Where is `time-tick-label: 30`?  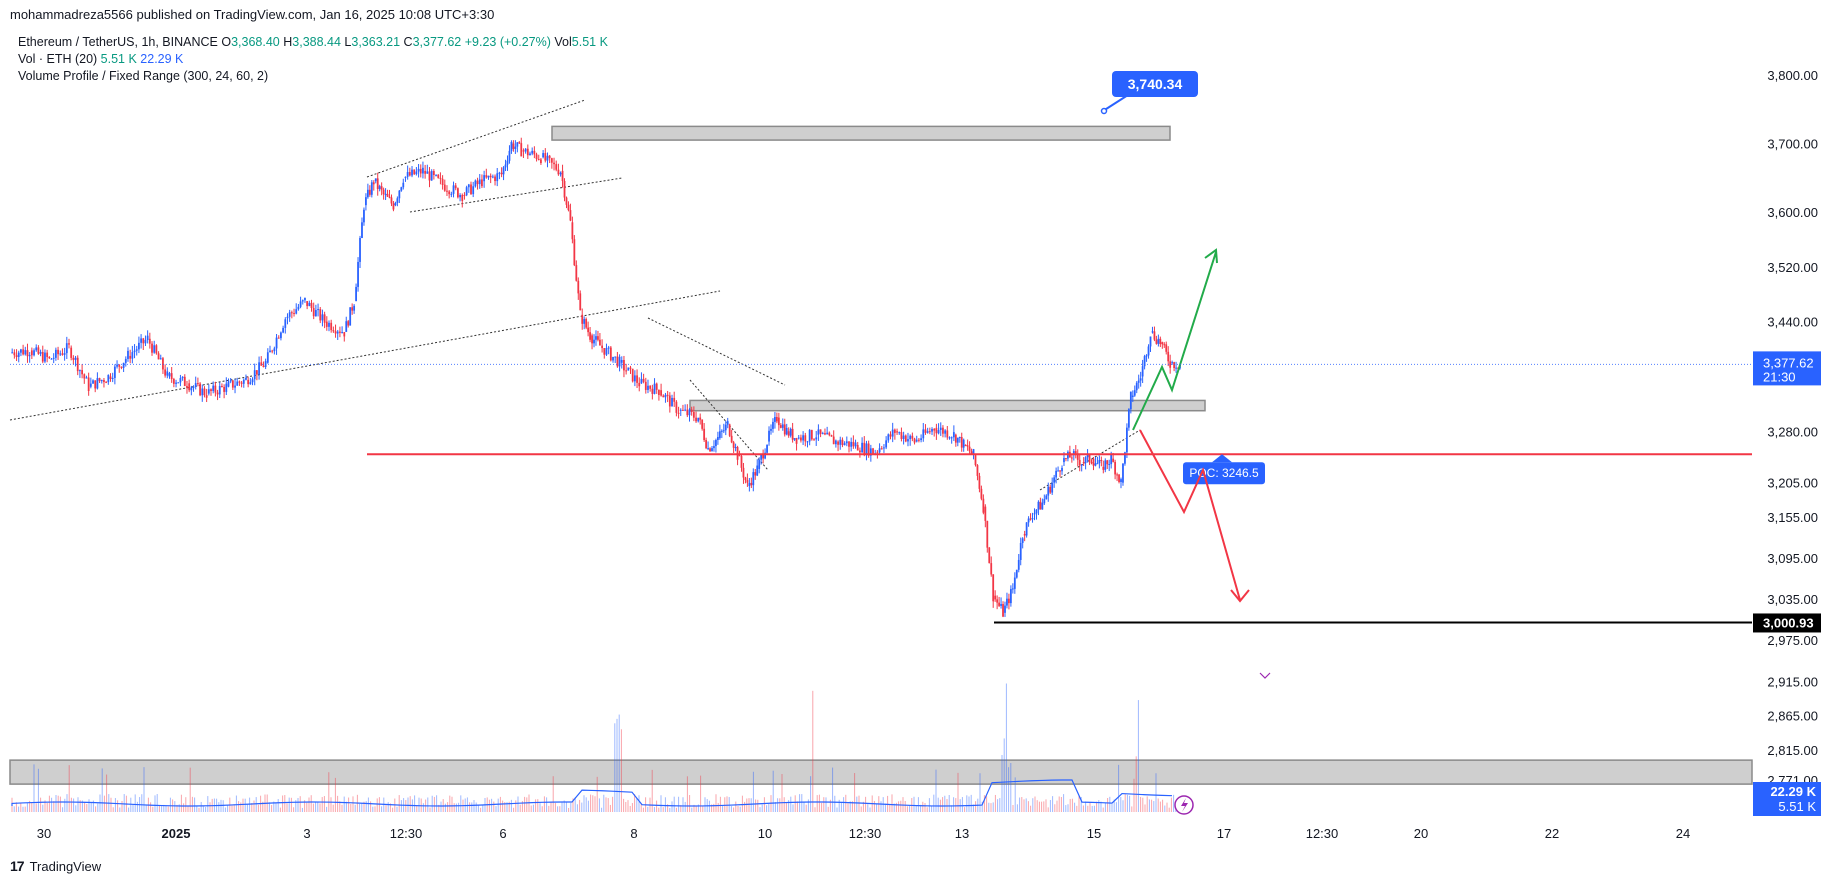 time-tick-label: 30 is located at coordinates (44, 833).